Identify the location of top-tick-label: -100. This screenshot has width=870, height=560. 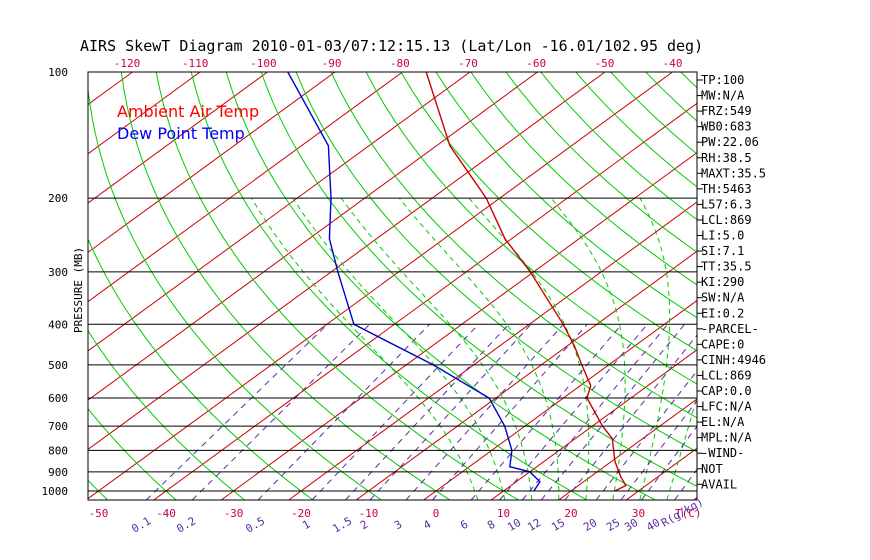
(263, 63).